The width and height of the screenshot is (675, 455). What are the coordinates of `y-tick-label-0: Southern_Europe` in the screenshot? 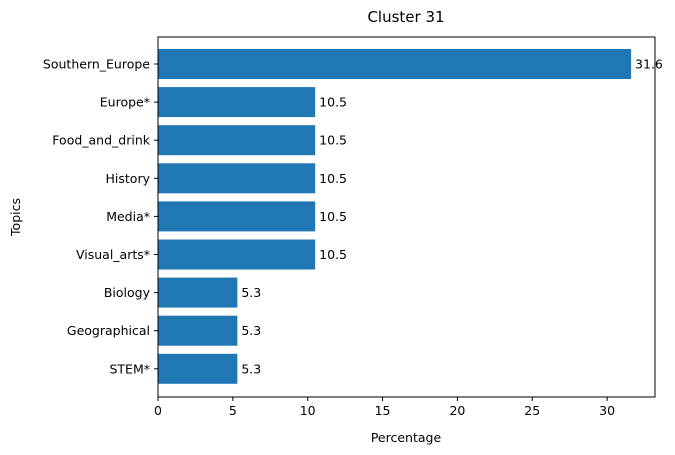 It's located at (96, 64).